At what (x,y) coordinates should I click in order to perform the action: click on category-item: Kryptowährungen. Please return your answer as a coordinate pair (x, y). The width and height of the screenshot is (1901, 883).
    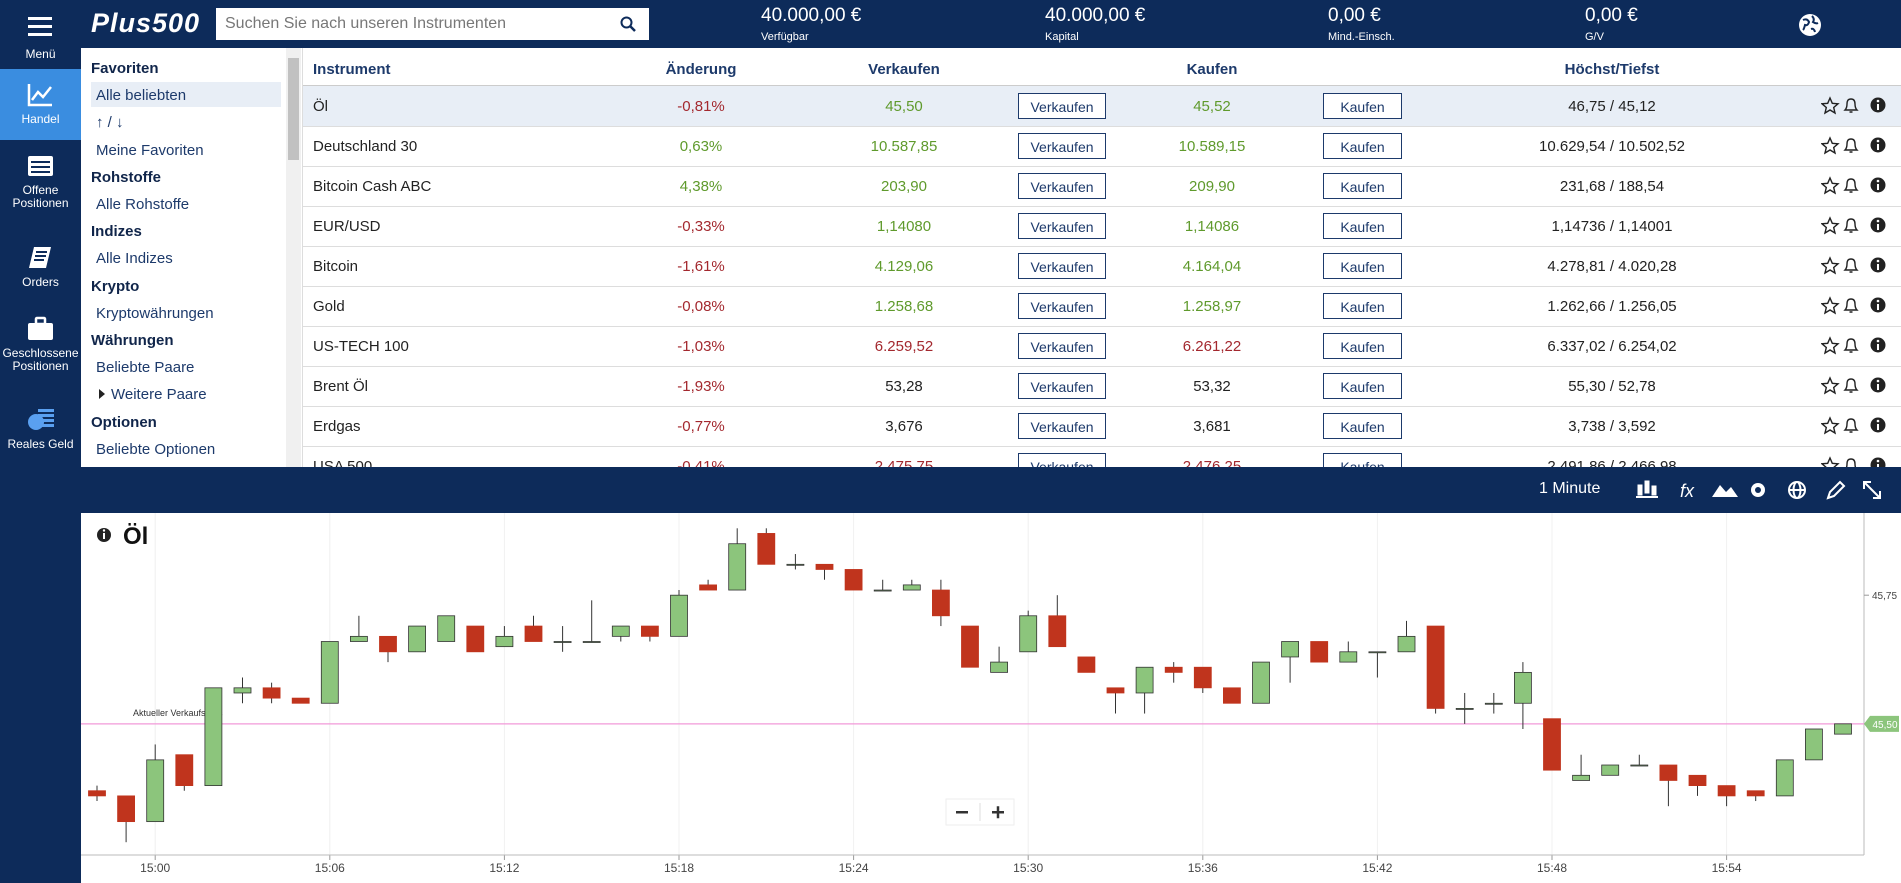
    Looking at the image, I should click on (155, 313).